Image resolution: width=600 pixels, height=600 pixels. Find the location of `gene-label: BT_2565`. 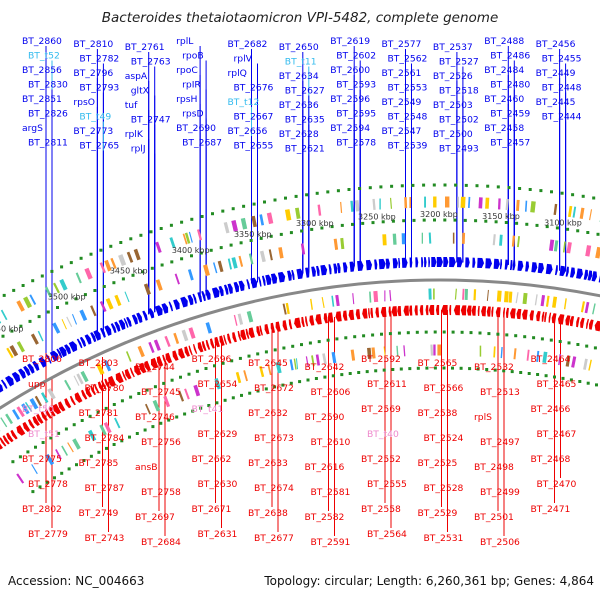

gene-label: BT_2565 is located at coordinates (438, 363).